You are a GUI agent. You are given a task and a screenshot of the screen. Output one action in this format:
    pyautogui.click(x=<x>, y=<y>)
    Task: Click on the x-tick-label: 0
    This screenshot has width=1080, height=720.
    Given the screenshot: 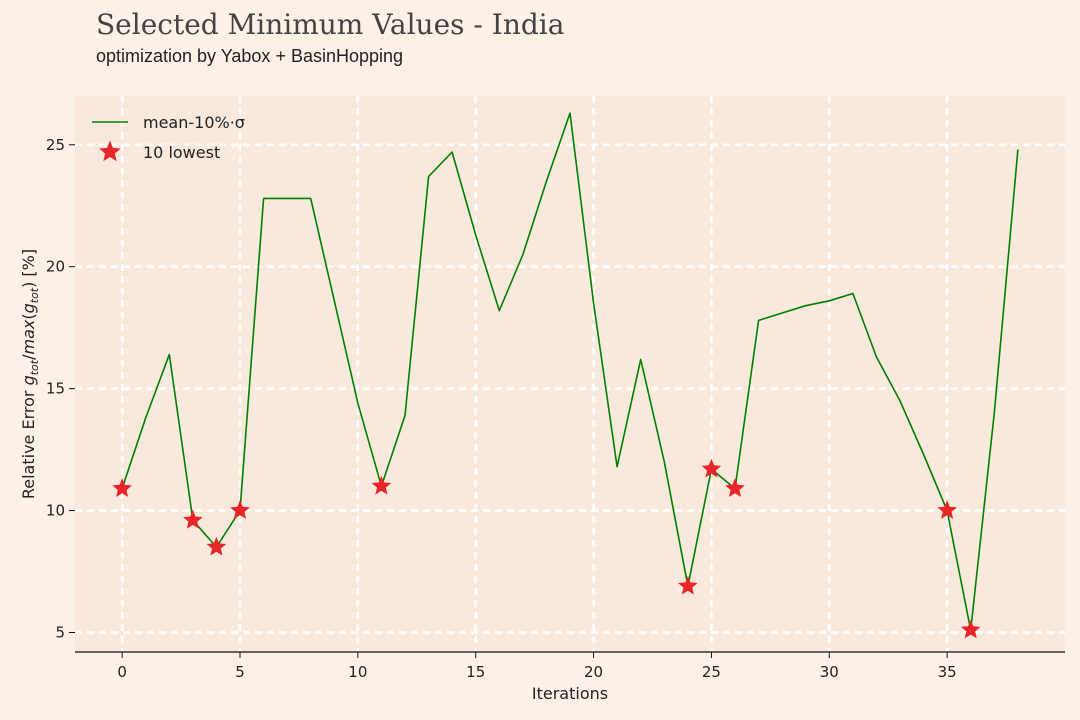 What is the action you would take?
    pyautogui.click(x=122, y=672)
    